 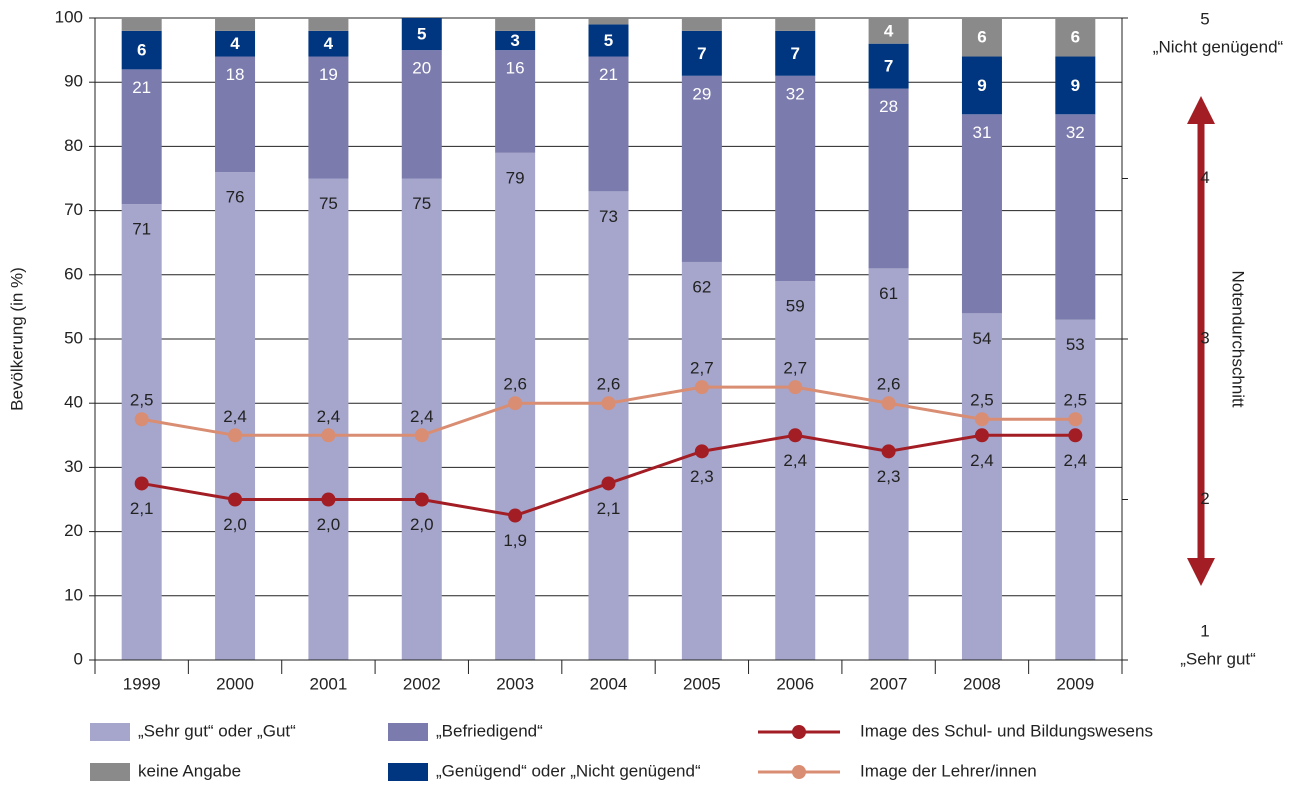 What do you see at coordinates (73, 530) in the screenshot?
I see `y-tick-label: 20` at bounding box center [73, 530].